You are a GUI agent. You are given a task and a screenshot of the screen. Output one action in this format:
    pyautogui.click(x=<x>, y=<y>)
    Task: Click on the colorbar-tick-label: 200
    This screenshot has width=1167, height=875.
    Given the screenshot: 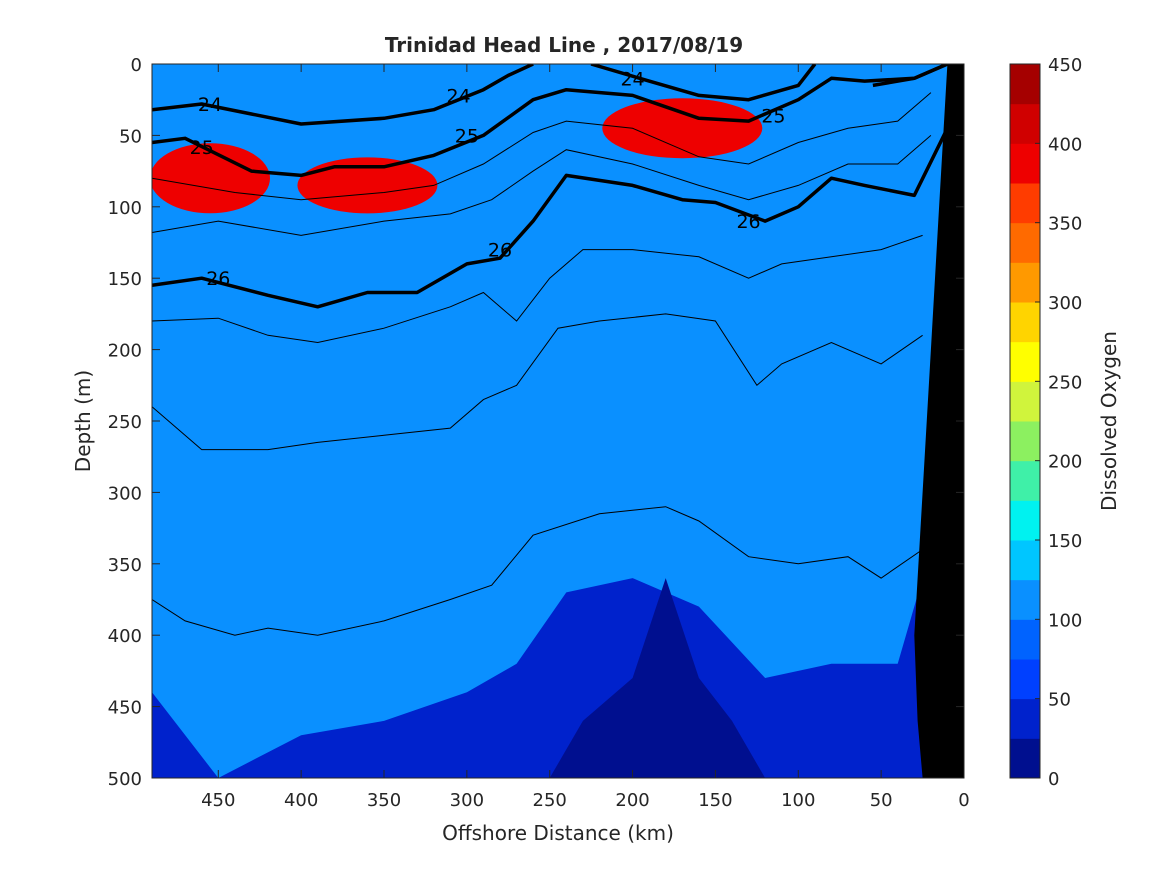 What is the action you would take?
    pyautogui.click(x=1065, y=462)
    